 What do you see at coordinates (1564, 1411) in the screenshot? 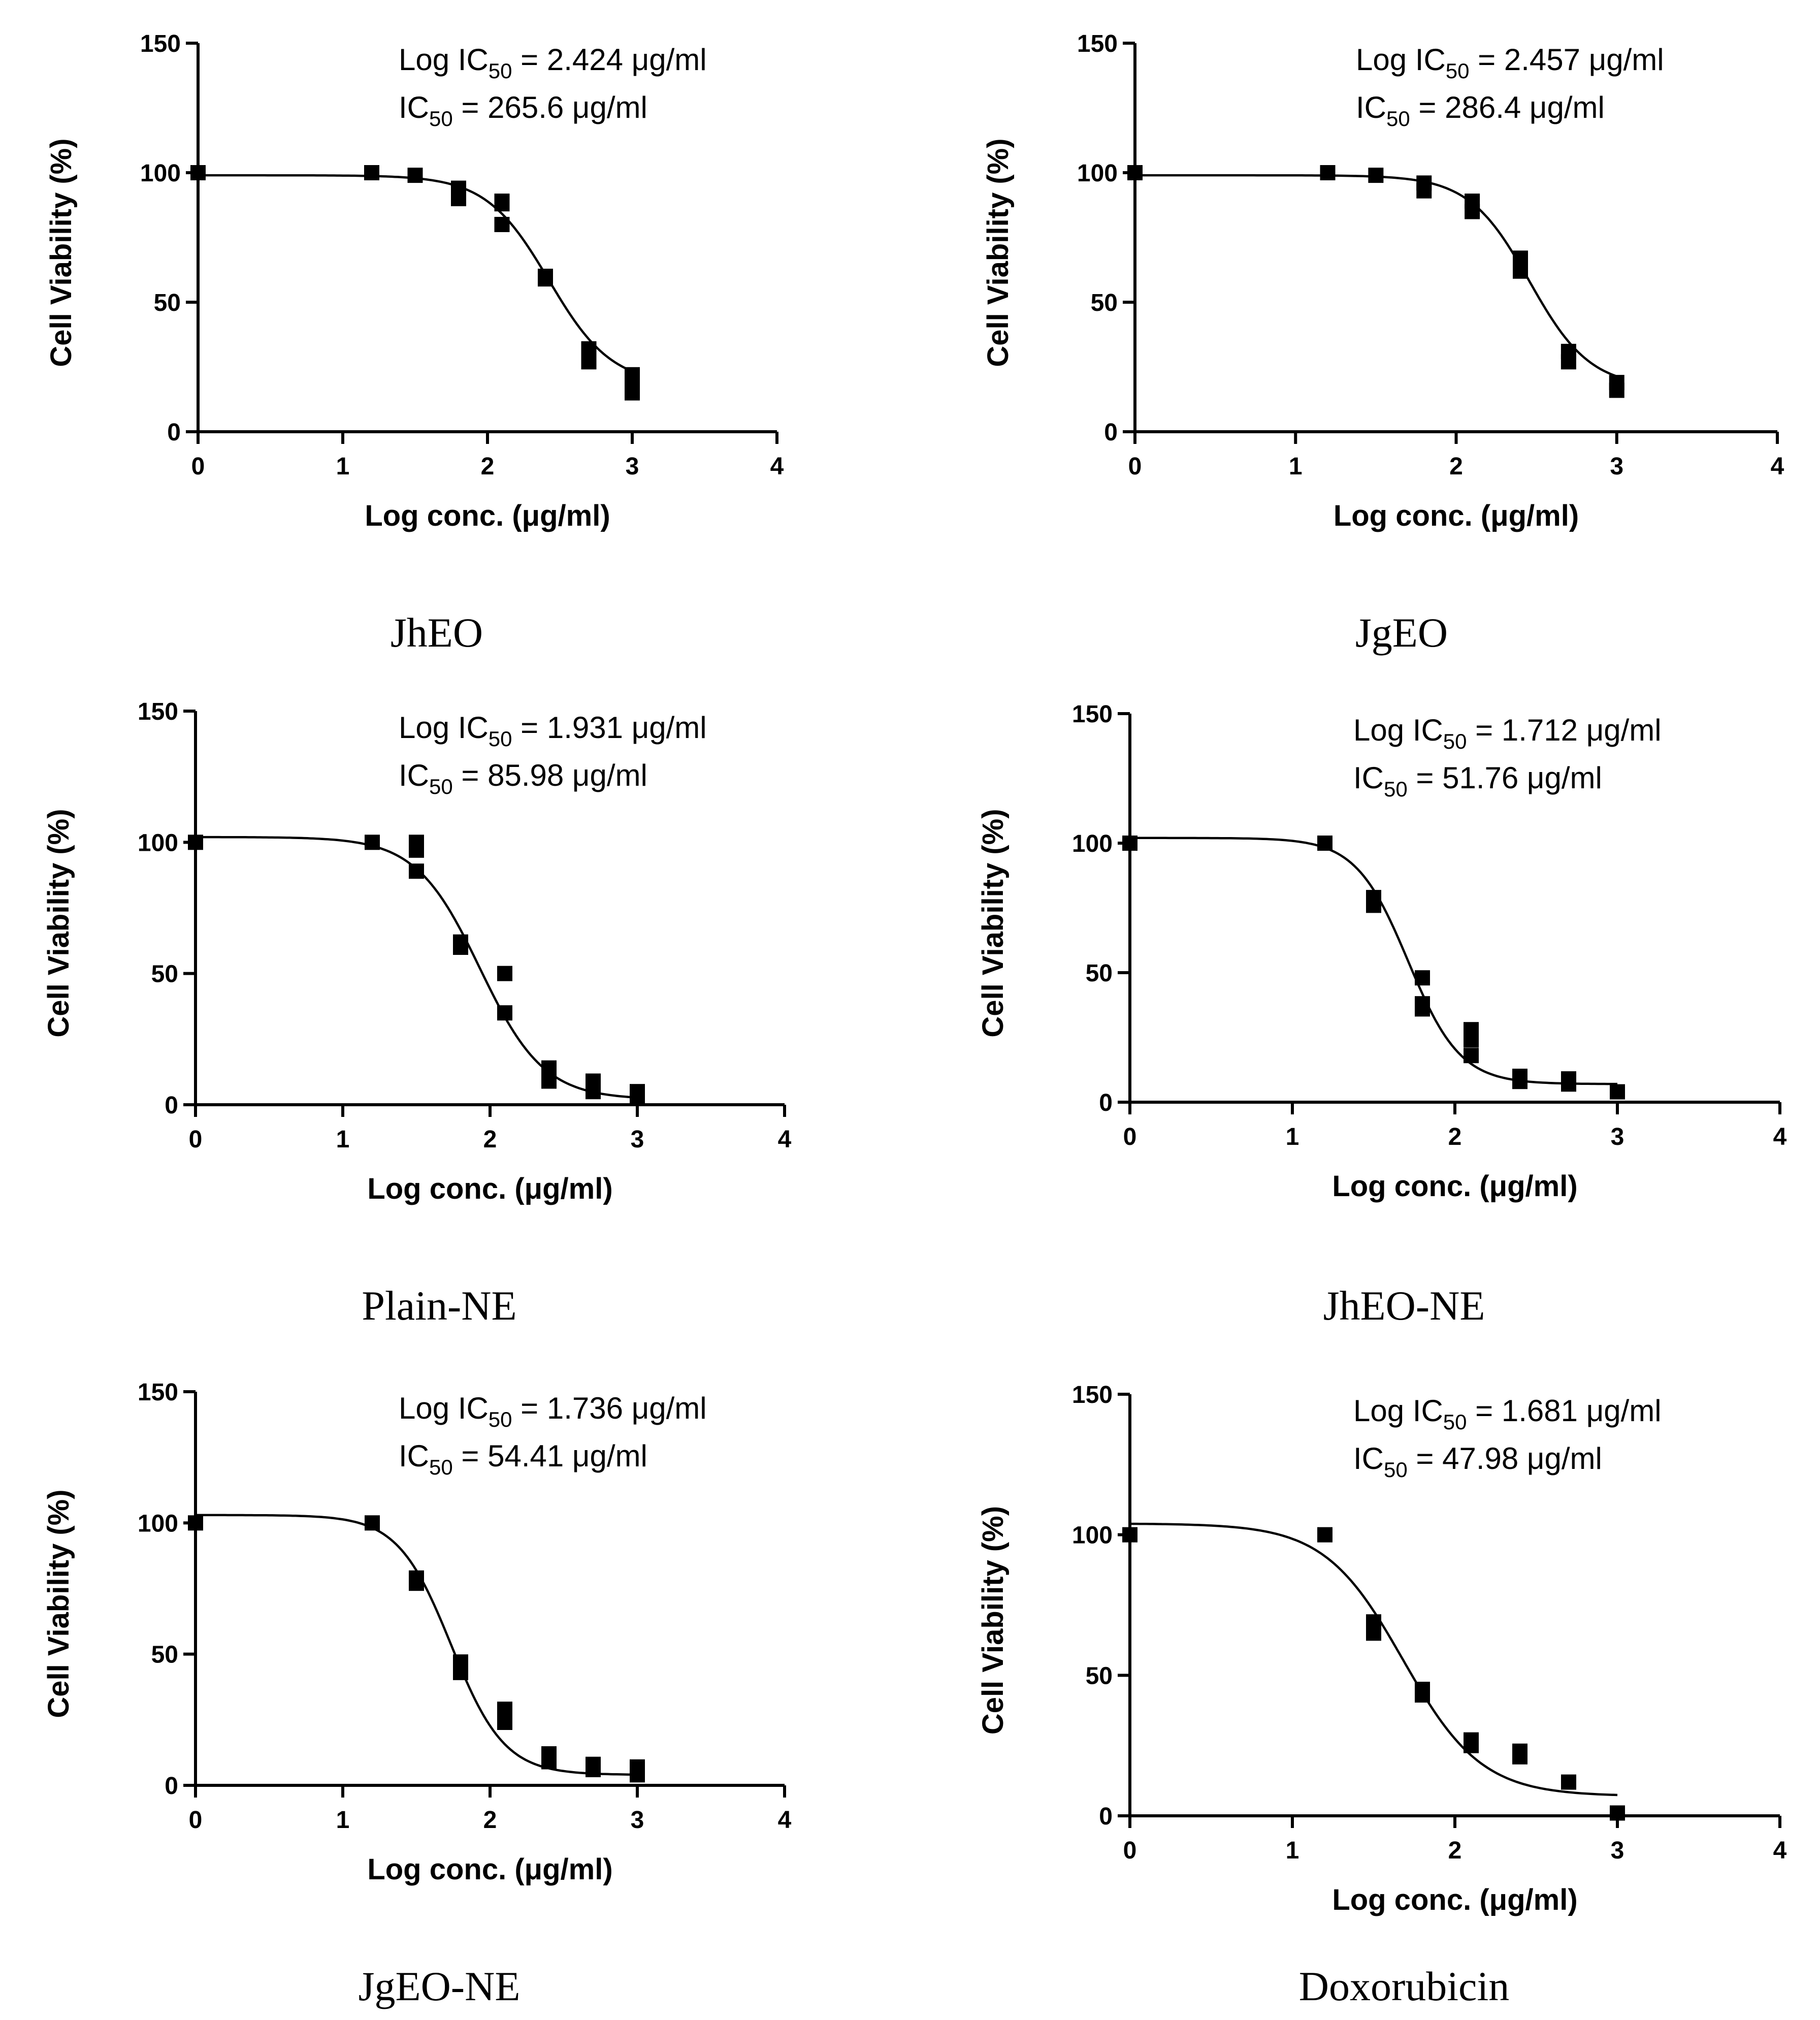
I see `annotation-value: = 1.681 μg/ml` at bounding box center [1564, 1411].